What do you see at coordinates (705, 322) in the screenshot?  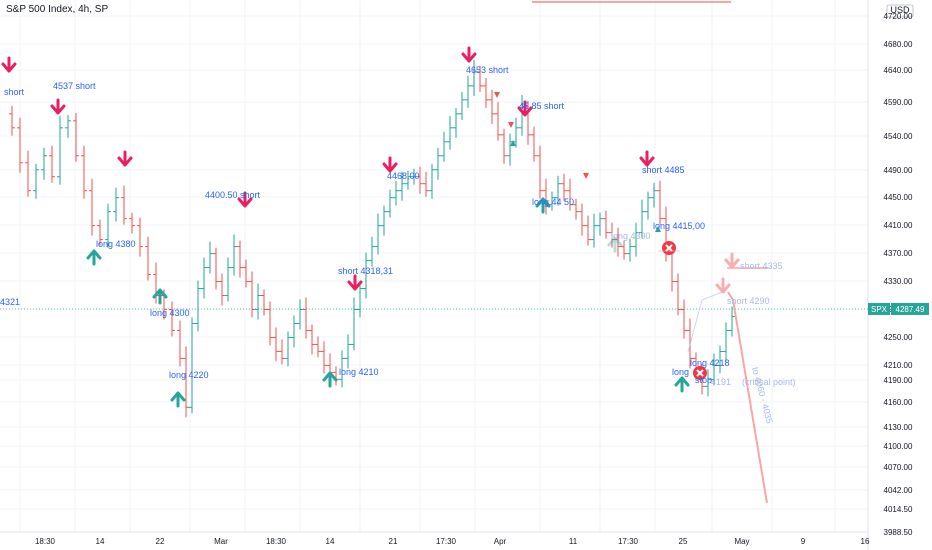 I see `faded-path` at bounding box center [705, 322].